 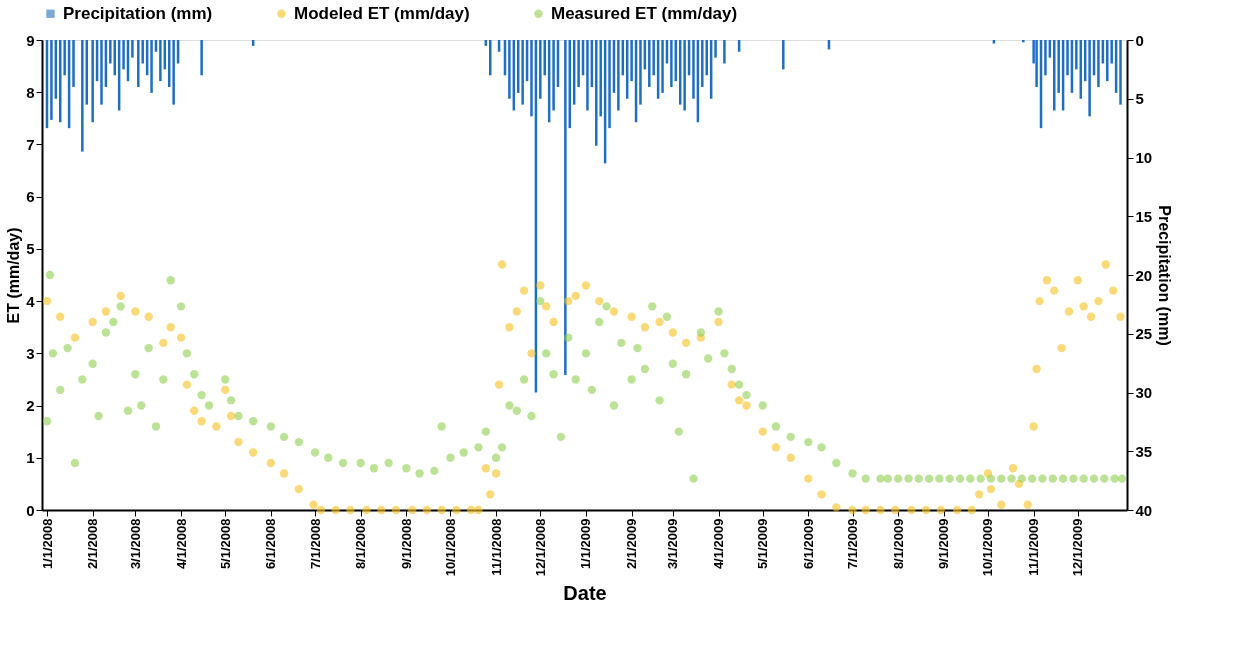 I want to click on y2-tick-label: 35, so click(x=1144, y=451).